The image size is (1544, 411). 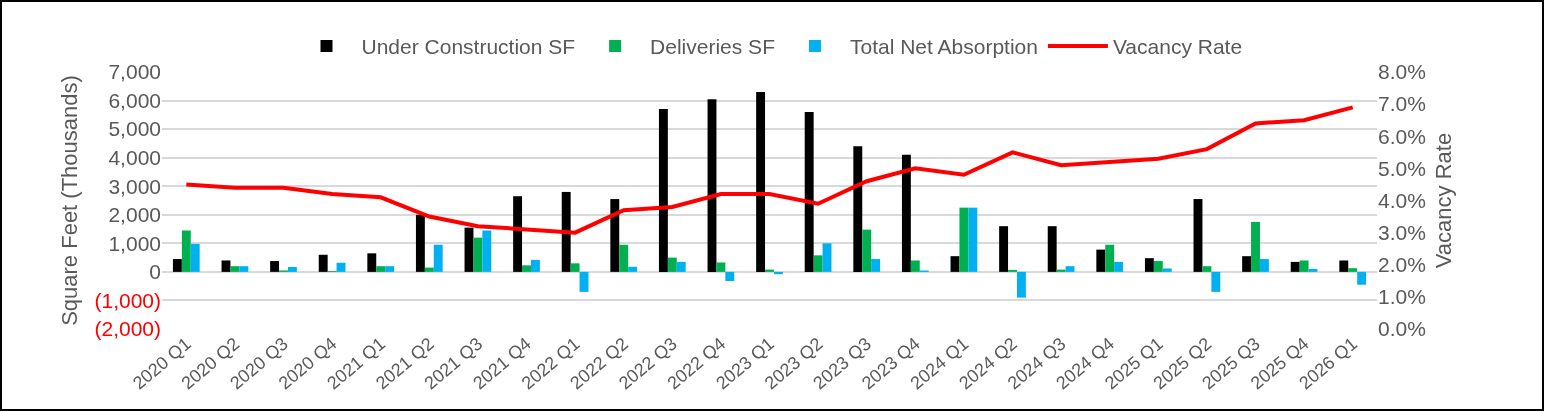 What do you see at coordinates (1177, 47) in the screenshot?
I see `legend-label: Vacancy Rate` at bounding box center [1177, 47].